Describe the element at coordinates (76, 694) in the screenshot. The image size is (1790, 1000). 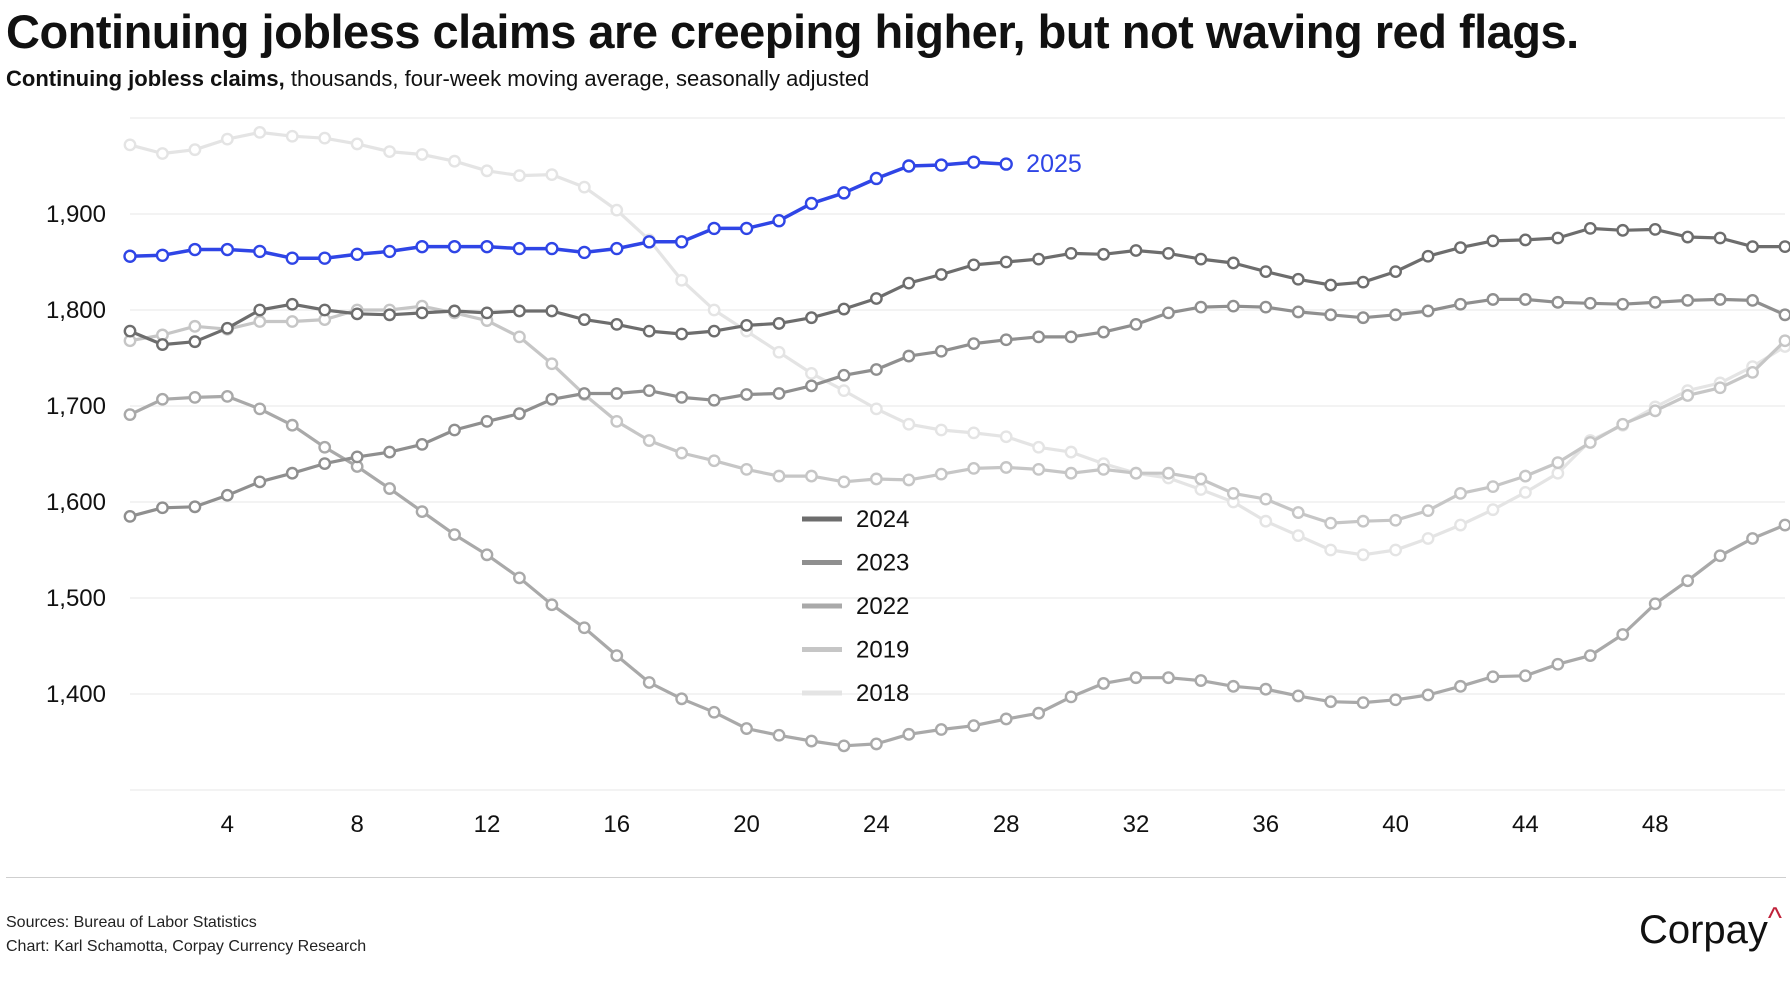
I see `y-tick-label: 1,400` at that location.